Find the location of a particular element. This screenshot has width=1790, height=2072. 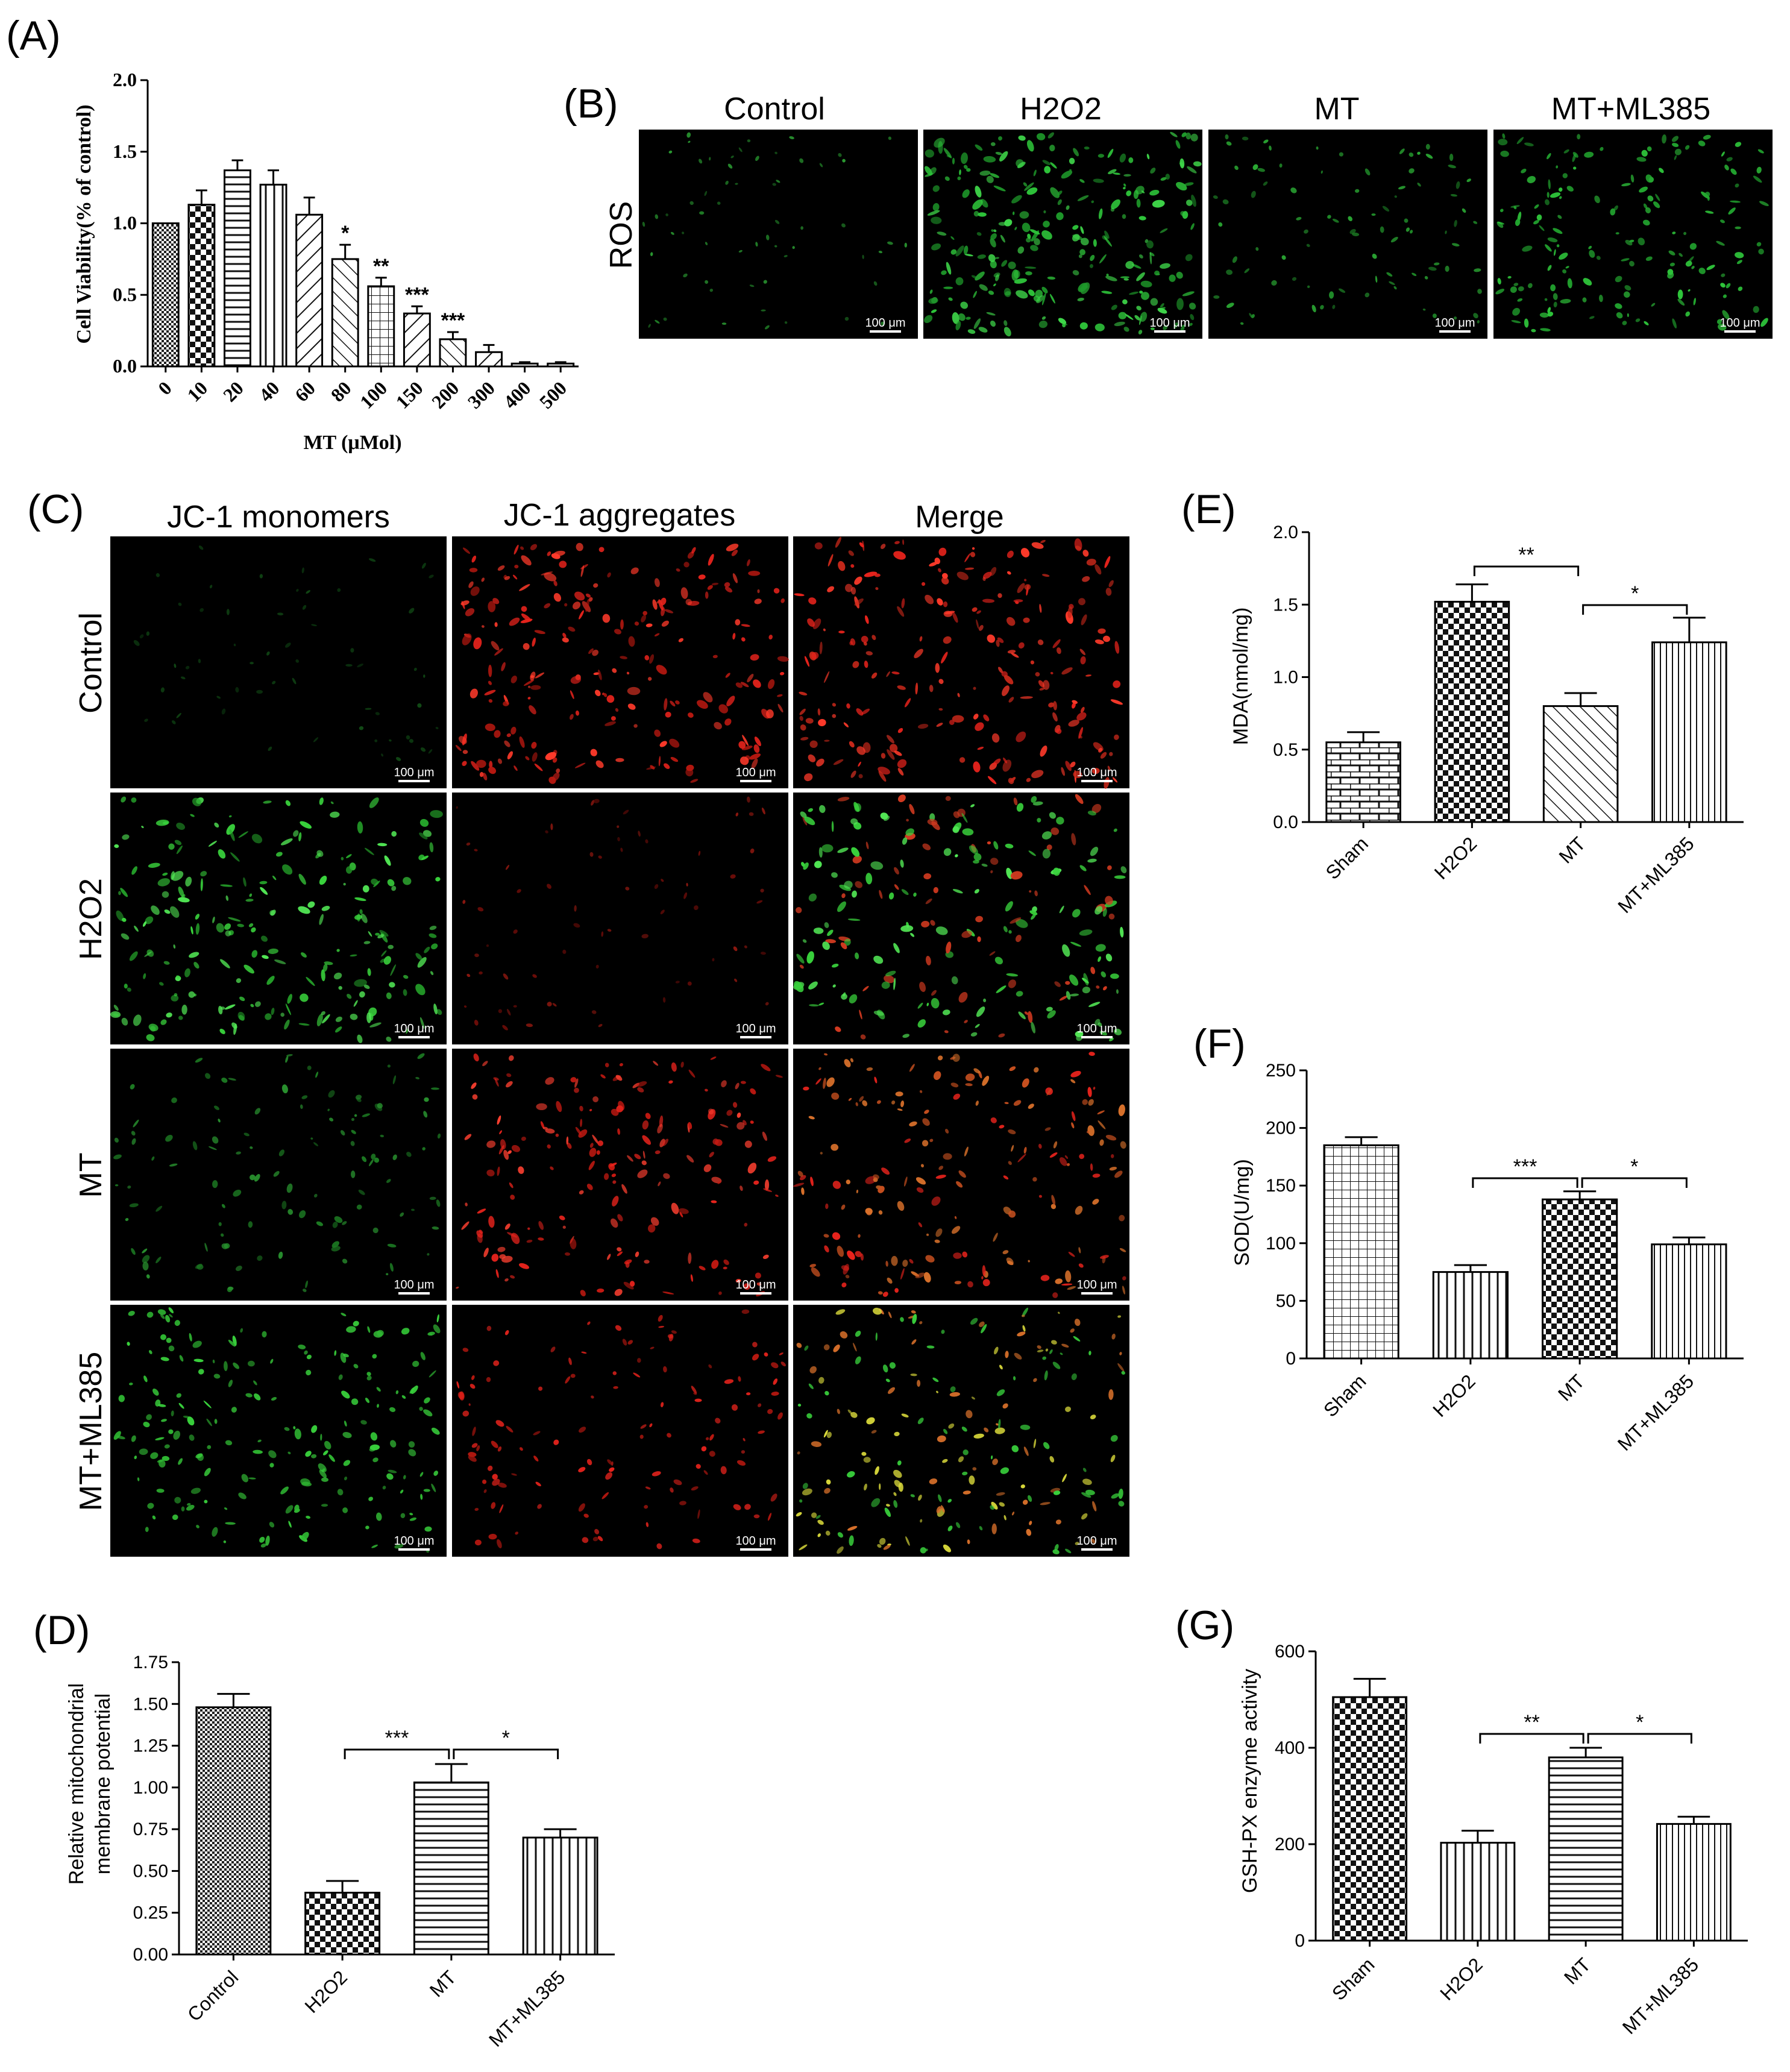

chart-a-ytick-label: 0.5 is located at coordinates (125, 294).